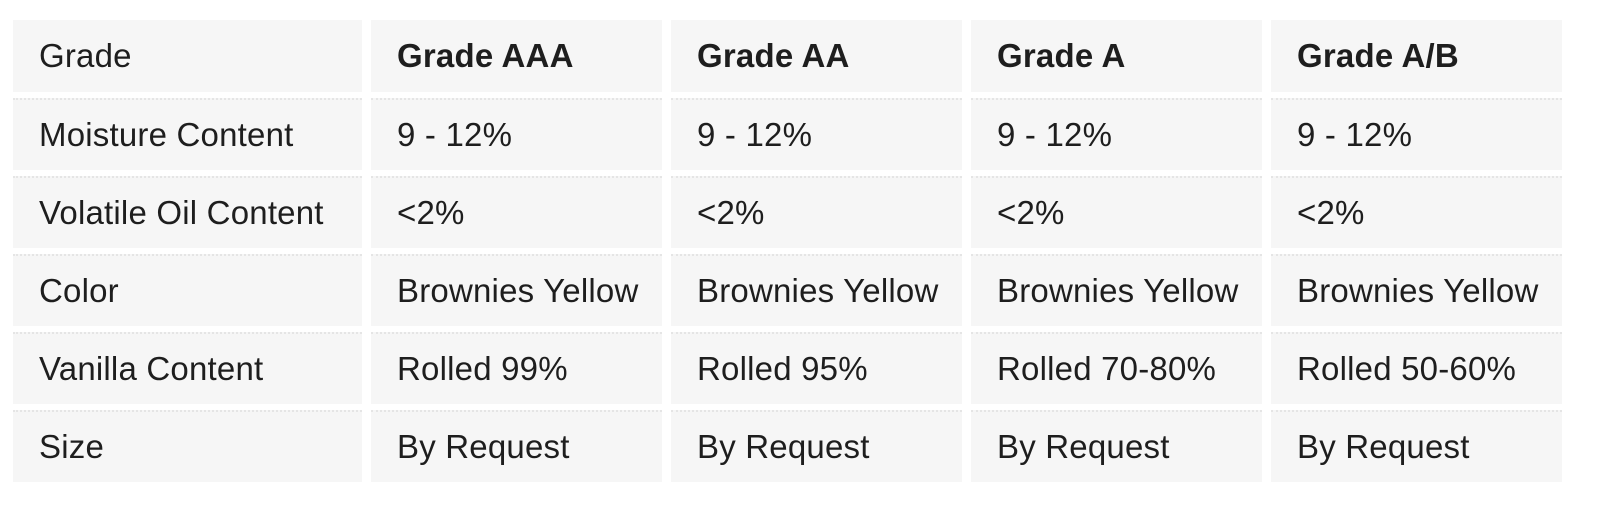  Describe the element at coordinates (187, 134) in the screenshot. I see `row-label-moisture-content: Moisture Content` at that location.